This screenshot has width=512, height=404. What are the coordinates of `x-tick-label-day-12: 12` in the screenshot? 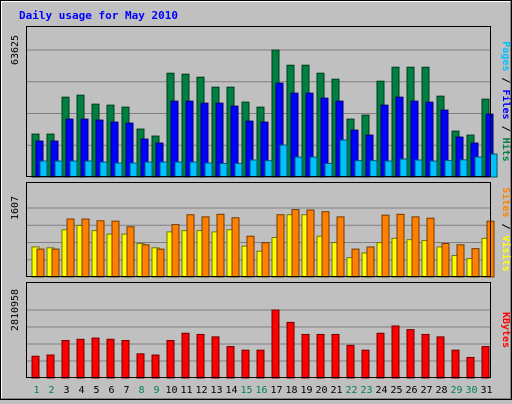 It's located at (201, 390).